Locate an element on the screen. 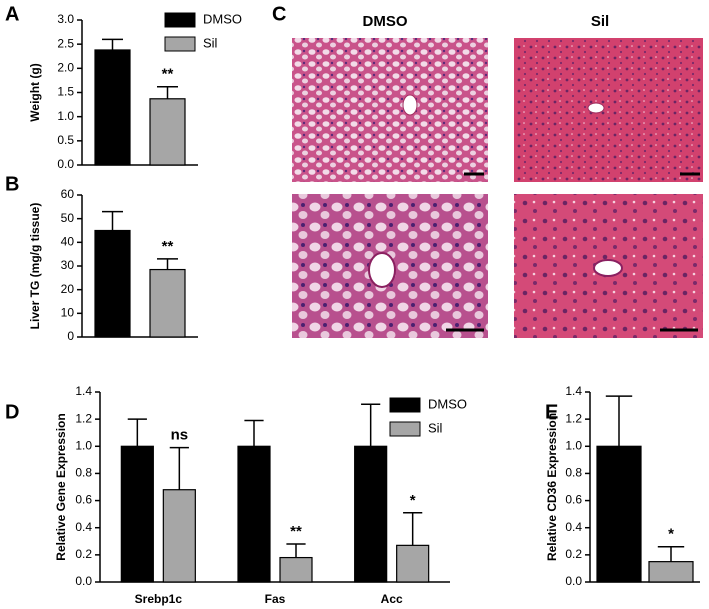 The image size is (709, 609). y-tick-label: 1.5 is located at coordinates (65, 92).